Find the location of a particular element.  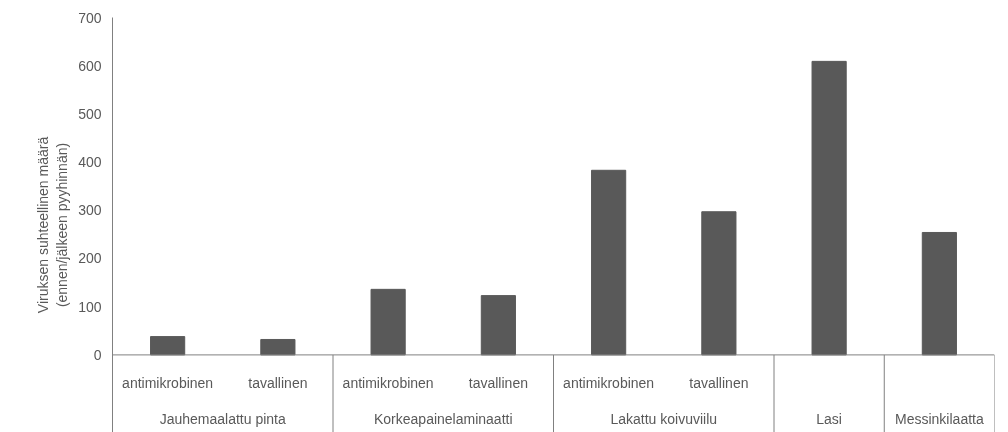

y-tick-label: 600 is located at coordinates (90, 65).